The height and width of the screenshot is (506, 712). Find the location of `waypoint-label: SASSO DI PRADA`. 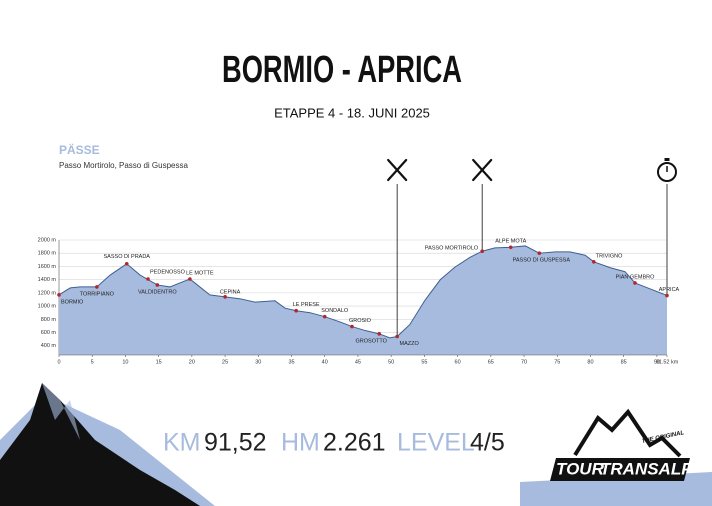

waypoint-label: SASSO DI PRADA is located at coordinates (127, 257).